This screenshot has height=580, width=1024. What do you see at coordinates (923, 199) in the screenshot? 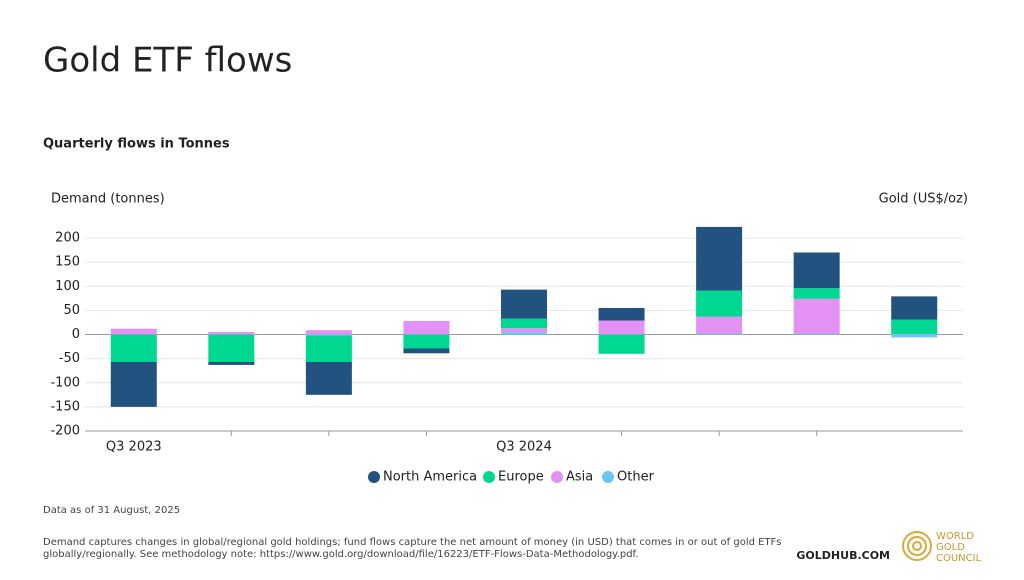
I see `y2-axis-label: Gold (US$/oz)` at bounding box center [923, 199].